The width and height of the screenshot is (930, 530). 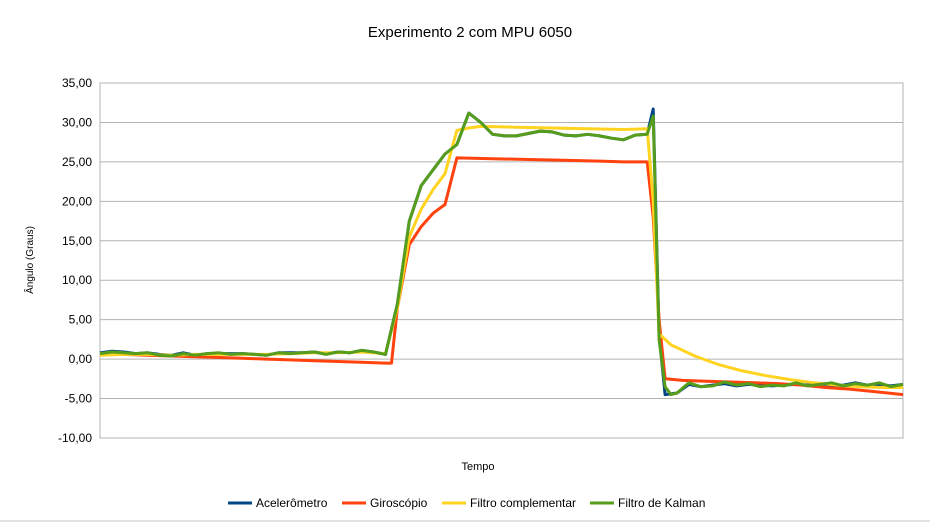 I want to click on legend-label-2: Giroscópio, so click(x=399, y=503).